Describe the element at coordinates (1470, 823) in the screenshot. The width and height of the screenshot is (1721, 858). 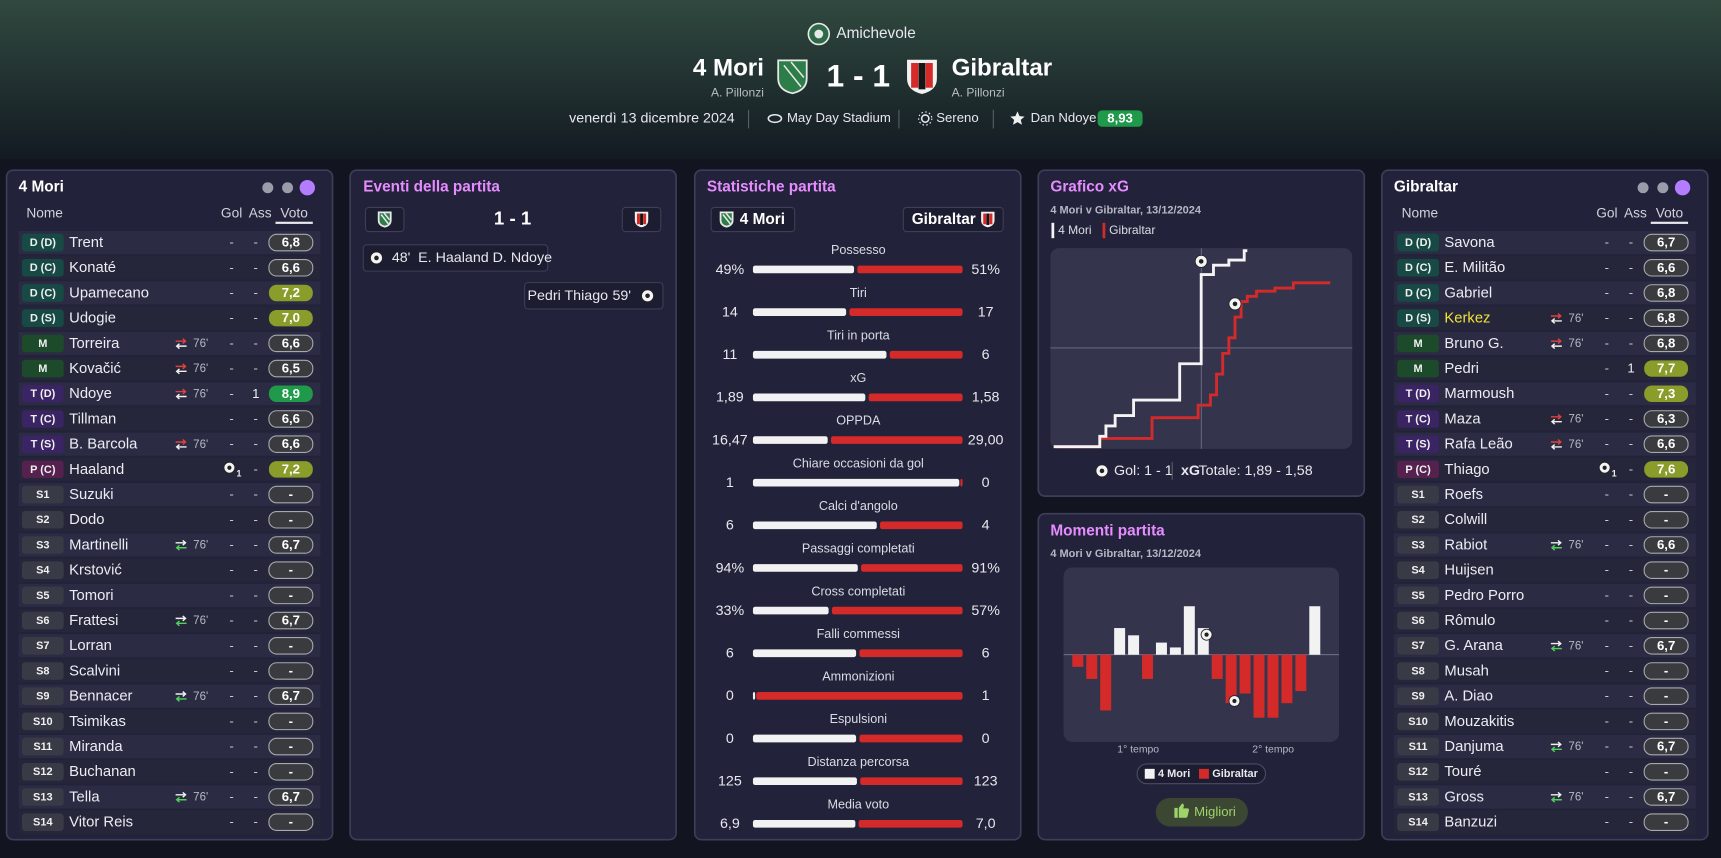
I see `player-name: Banzuzi` at that location.